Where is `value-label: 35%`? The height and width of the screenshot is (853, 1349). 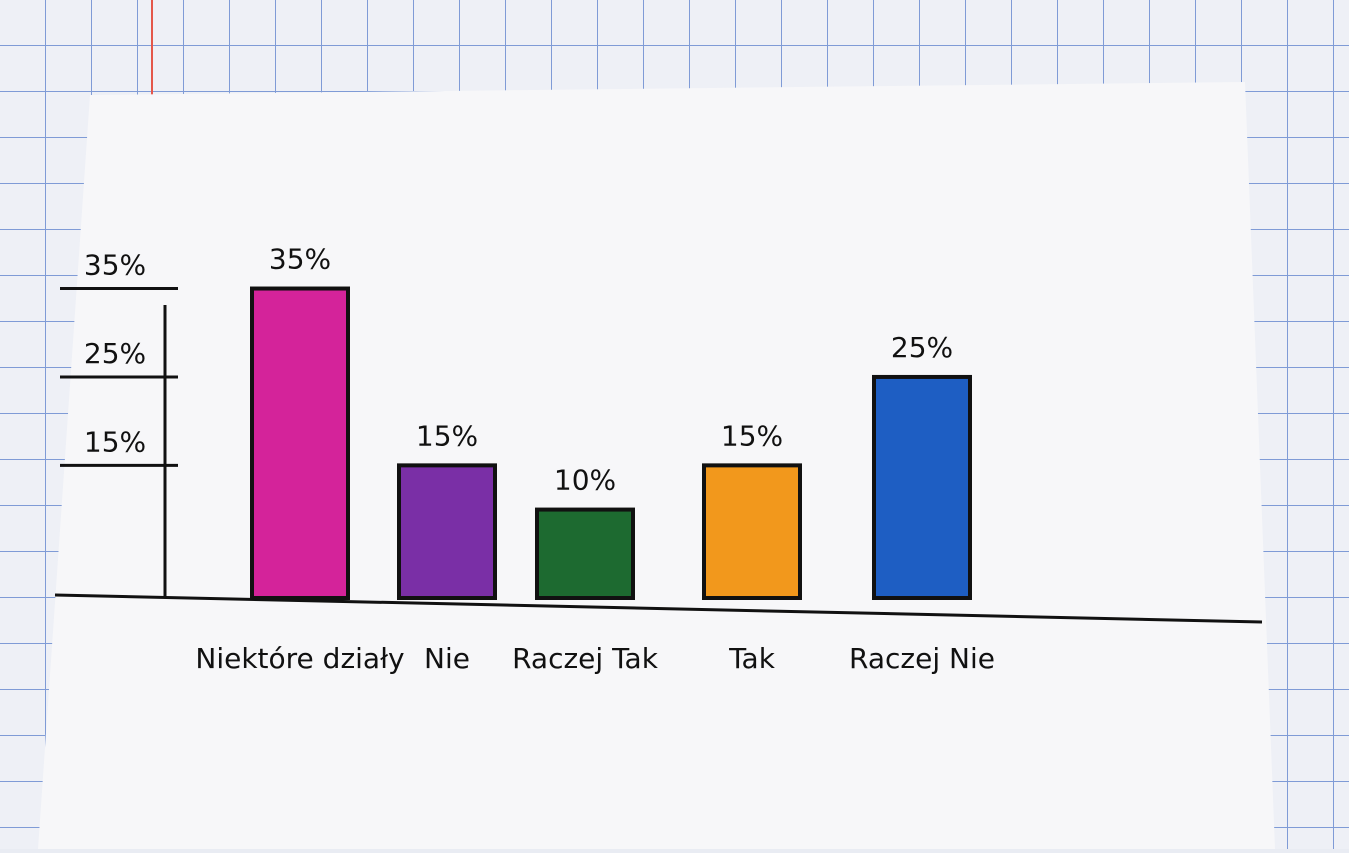 value-label: 35% is located at coordinates (300, 259).